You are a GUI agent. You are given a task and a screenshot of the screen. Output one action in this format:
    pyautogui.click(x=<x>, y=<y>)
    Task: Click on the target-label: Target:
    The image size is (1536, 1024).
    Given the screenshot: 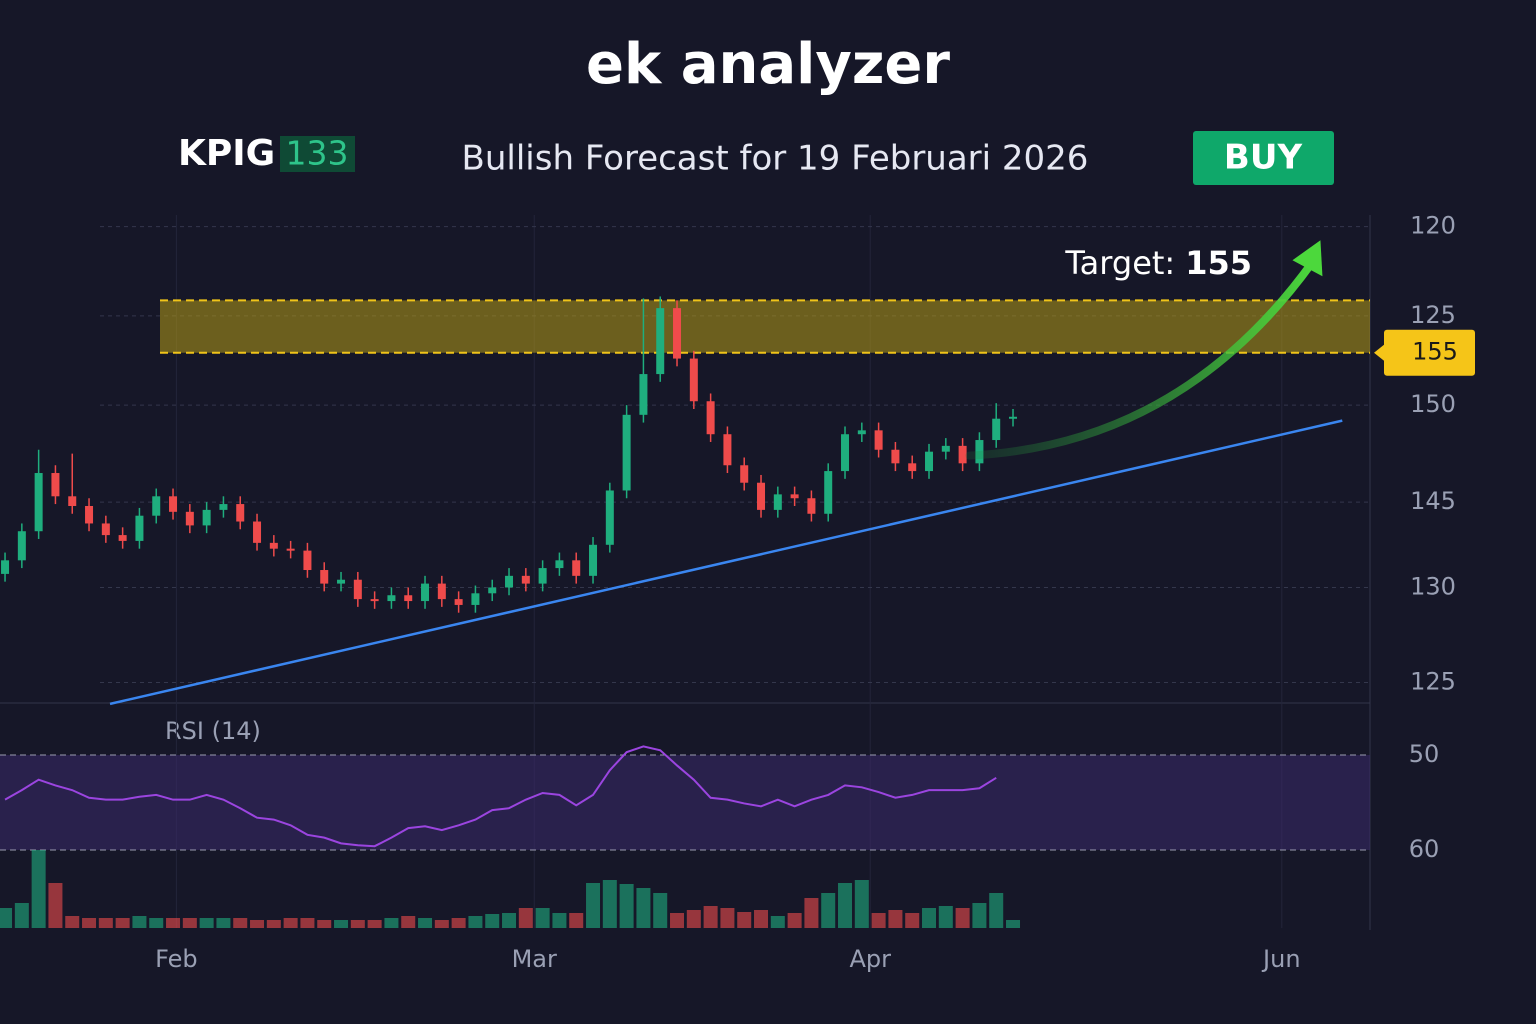 What is the action you would take?
    pyautogui.click(x=1119, y=263)
    